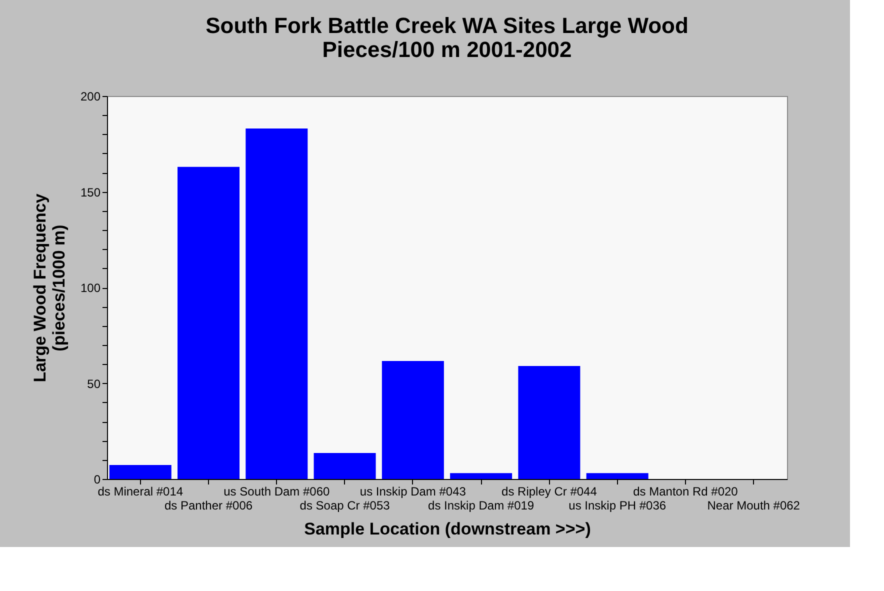 The image size is (884, 591). Describe the element at coordinates (481, 505) in the screenshot. I see `x-tick-label: ds Inskip Dam #019` at that location.